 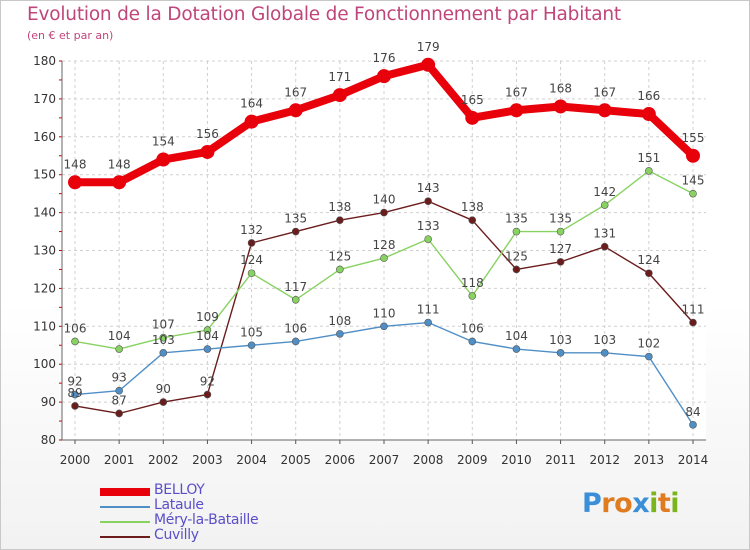 What do you see at coordinates (251, 121) in the screenshot?
I see `data-point-BELLOY-2004` at bounding box center [251, 121].